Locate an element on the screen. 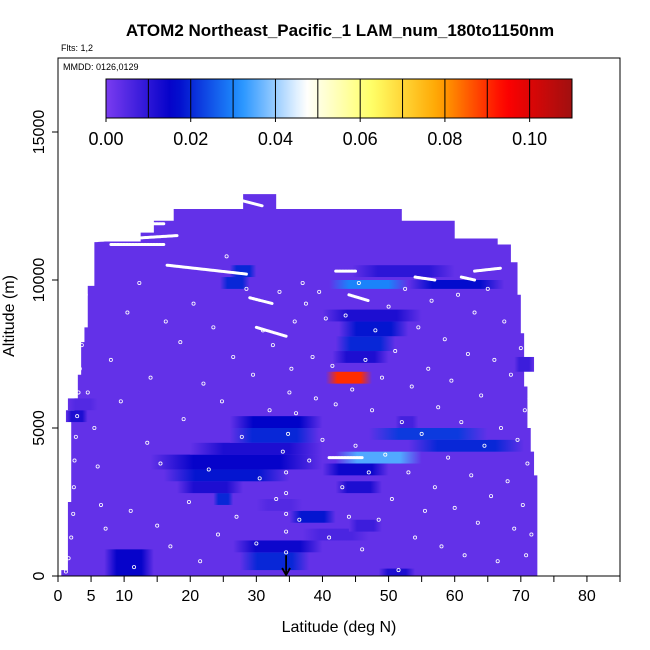 Image resolution: width=650 pixels, height=650 pixels. y-tick-label: 5000 is located at coordinates (39, 428).